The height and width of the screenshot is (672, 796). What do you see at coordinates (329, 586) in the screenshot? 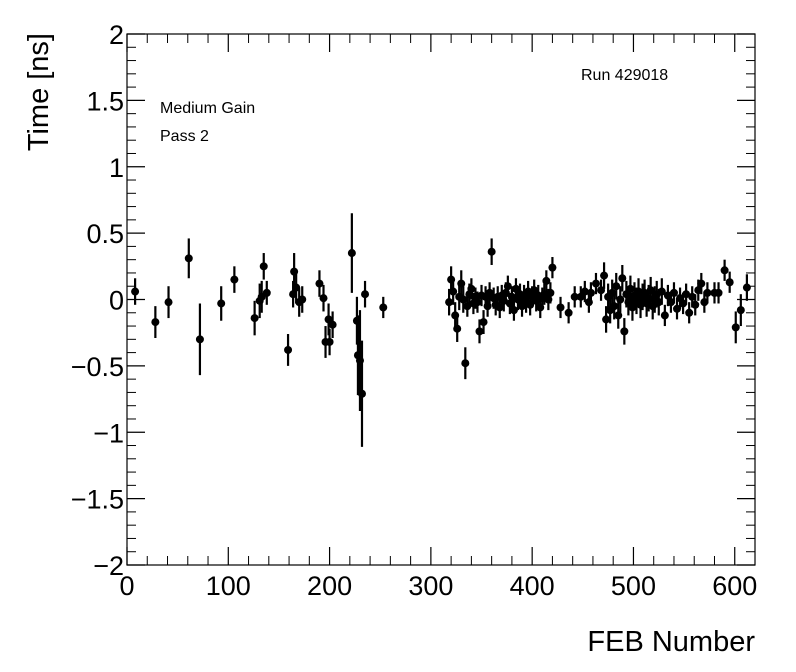
I see `x-tick-label: 200` at bounding box center [329, 586].